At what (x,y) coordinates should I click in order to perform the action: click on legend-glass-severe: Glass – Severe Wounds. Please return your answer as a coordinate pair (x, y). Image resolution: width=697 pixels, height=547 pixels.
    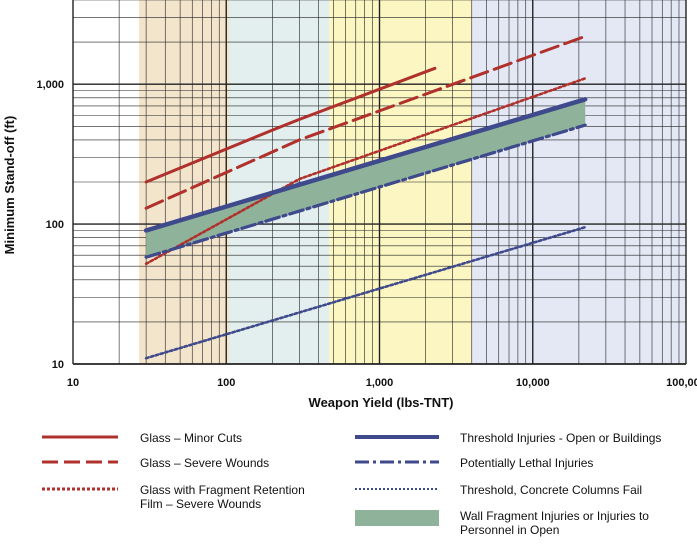
    Looking at the image, I should click on (205, 463).